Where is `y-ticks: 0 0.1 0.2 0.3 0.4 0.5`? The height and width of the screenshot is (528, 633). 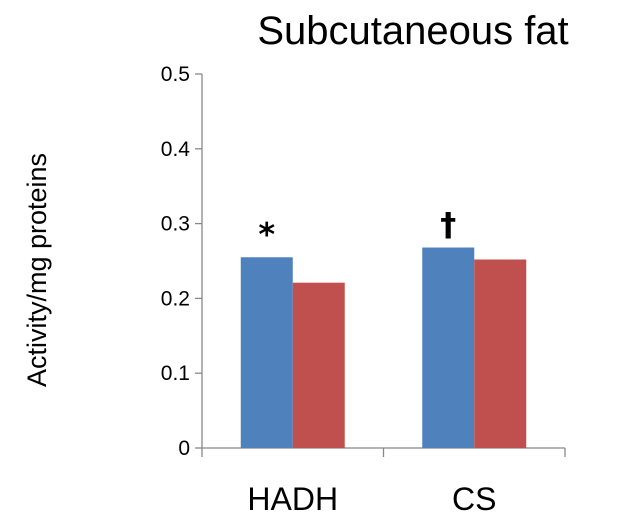 y-ticks: 0 0.1 0.2 0.3 0.4 0.5 is located at coordinates (181, 261).